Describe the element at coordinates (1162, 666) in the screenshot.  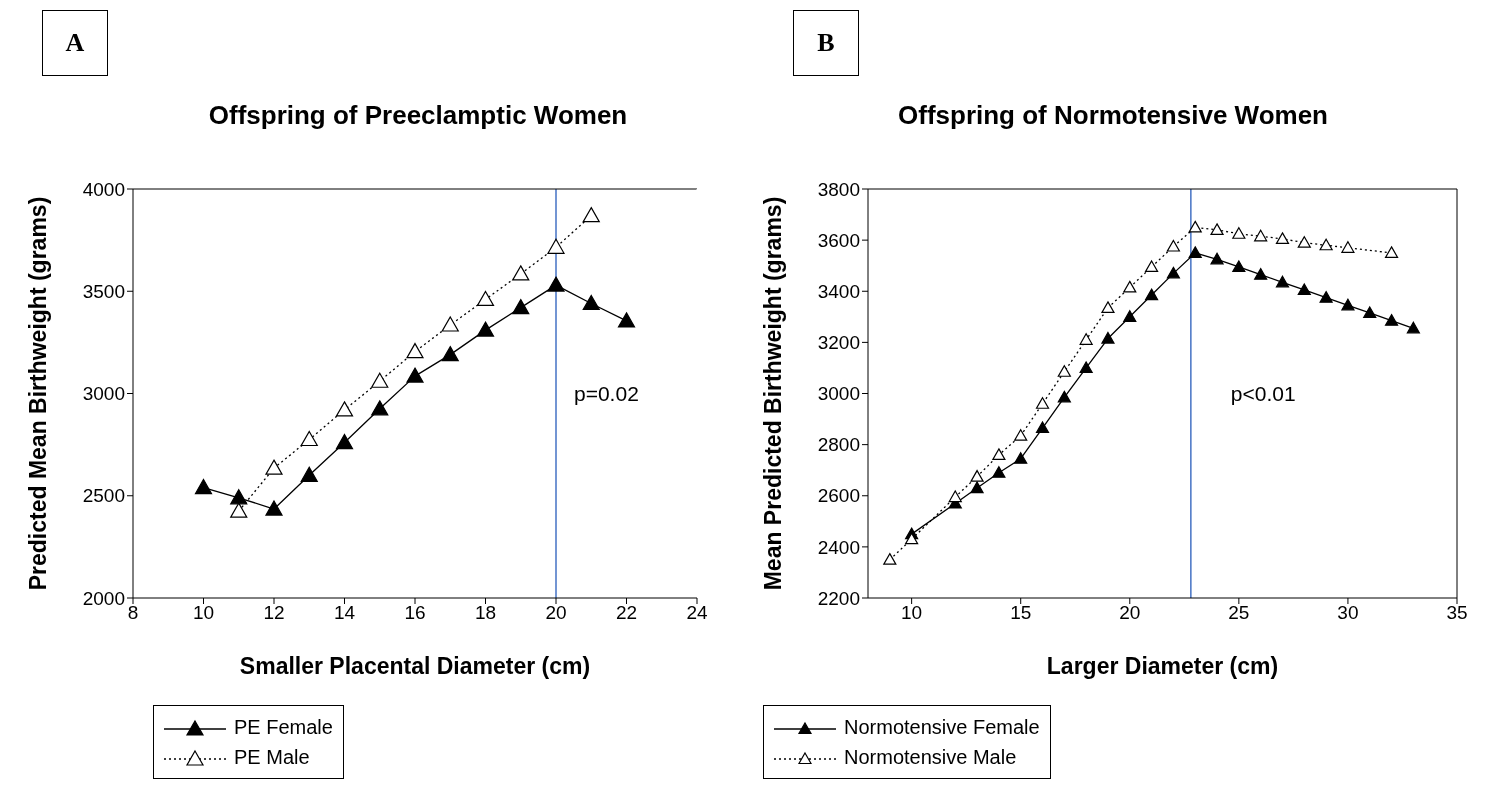
I see `x-axis-title: Larger Diameter (cm)` at that location.